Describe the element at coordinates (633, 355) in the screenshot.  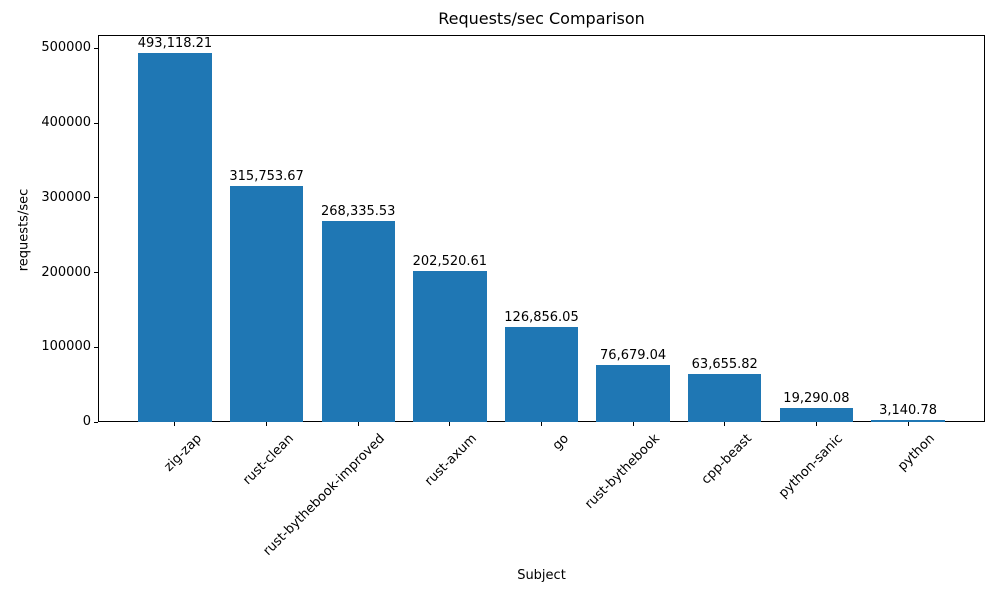
I see `bar-value-label: 76,679.04` at that location.